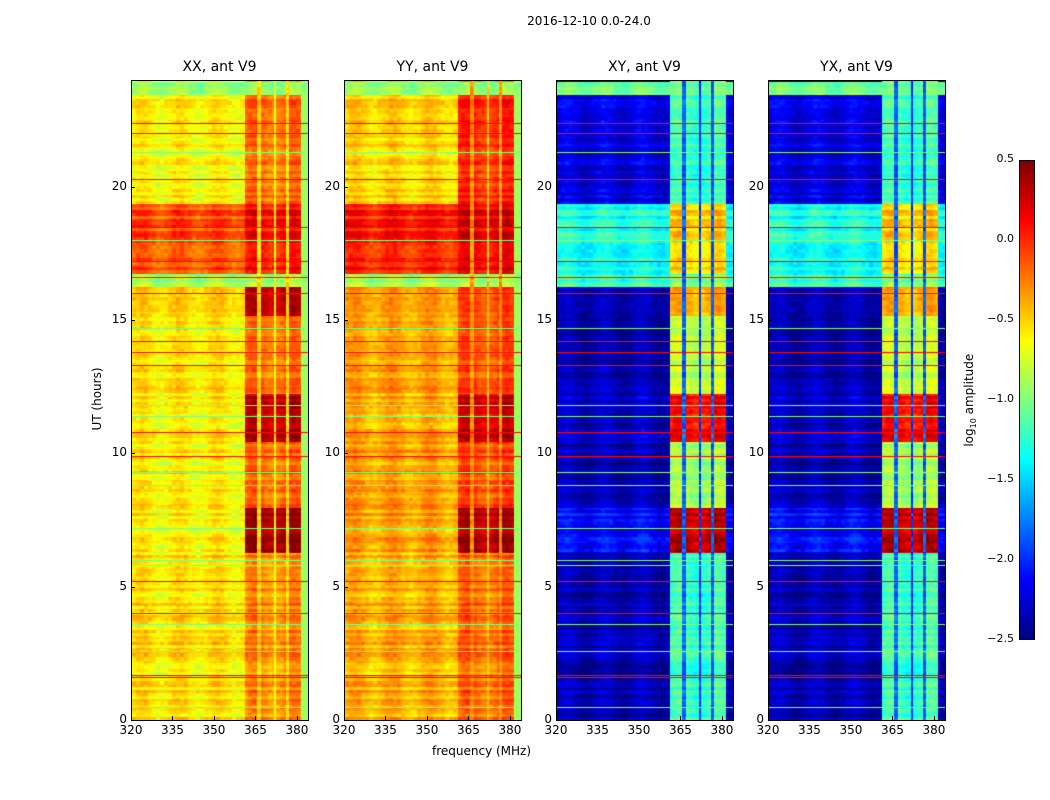 The image size is (1050, 800). I want to click on colorbar-tick-label: 0.5, so click(1005, 158).